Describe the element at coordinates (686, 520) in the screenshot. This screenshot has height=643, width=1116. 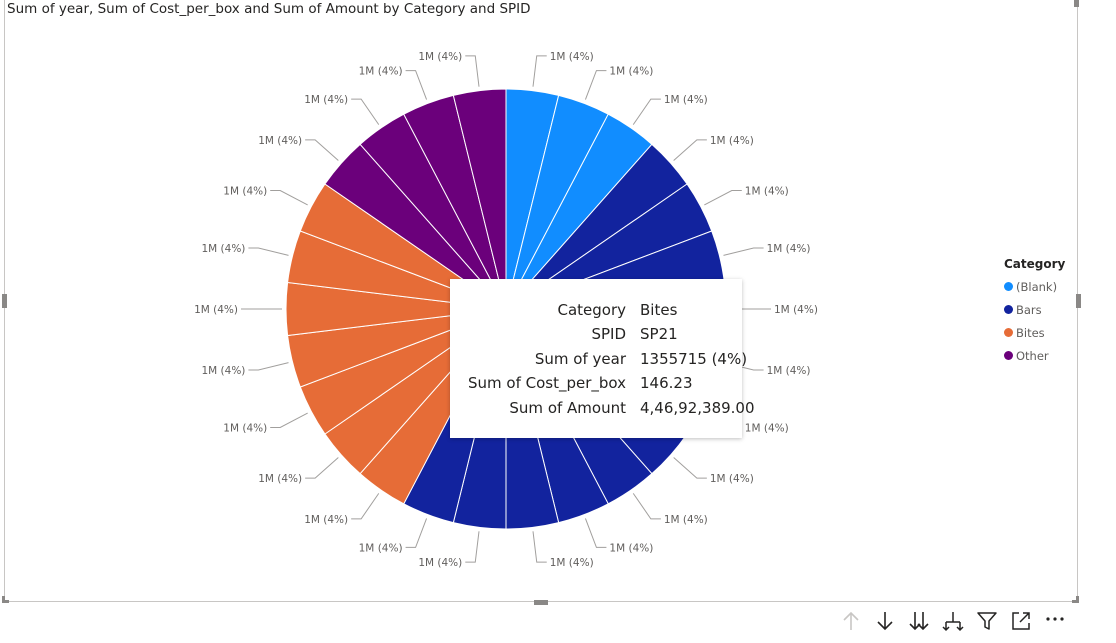
I see `data-label-10: 1M (4%)` at that location.